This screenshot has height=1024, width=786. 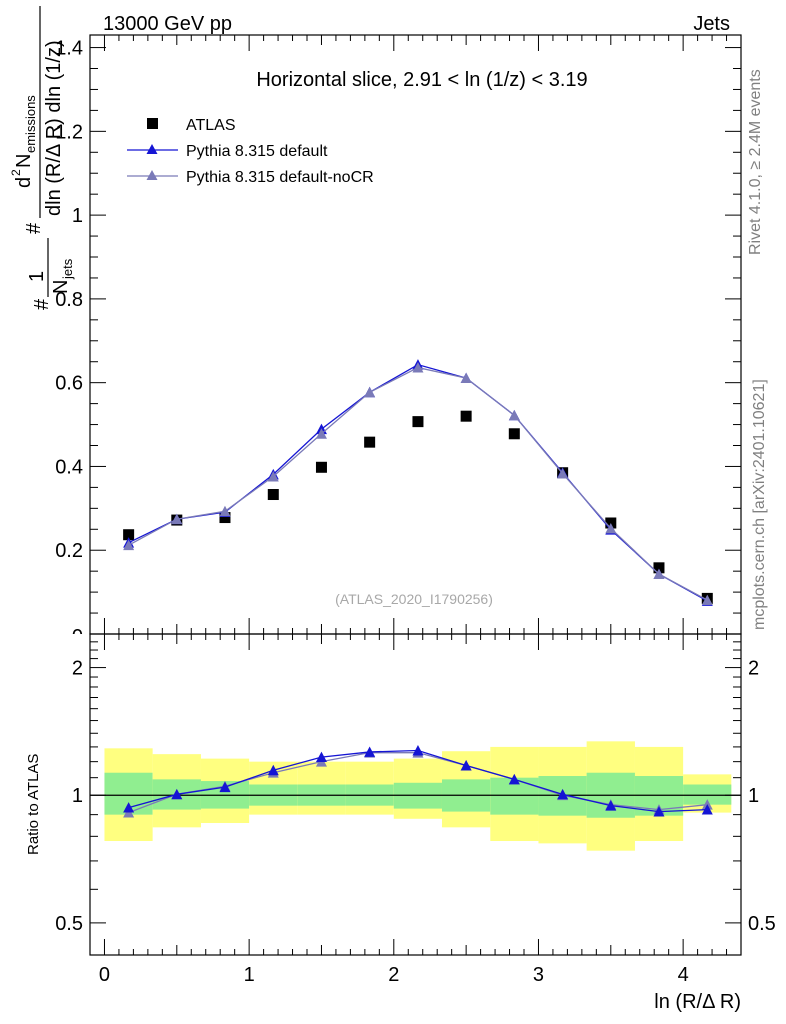 I want to click on x-tick-label: 0, so click(x=104, y=975).